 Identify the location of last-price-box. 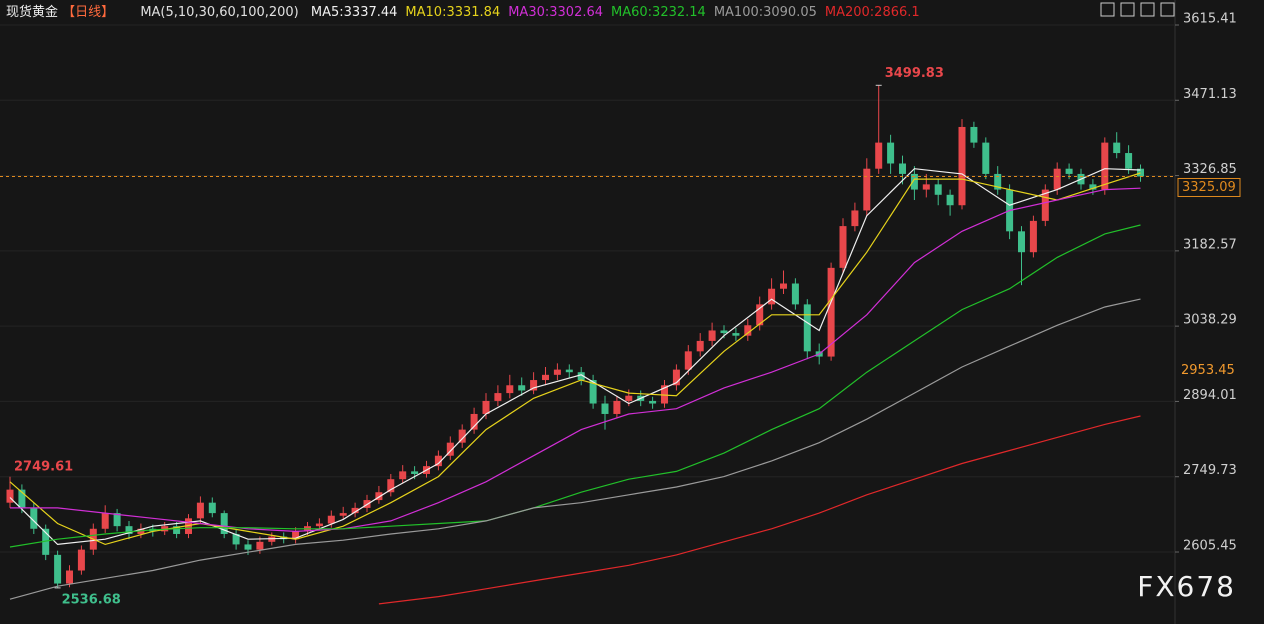
(1209, 187).